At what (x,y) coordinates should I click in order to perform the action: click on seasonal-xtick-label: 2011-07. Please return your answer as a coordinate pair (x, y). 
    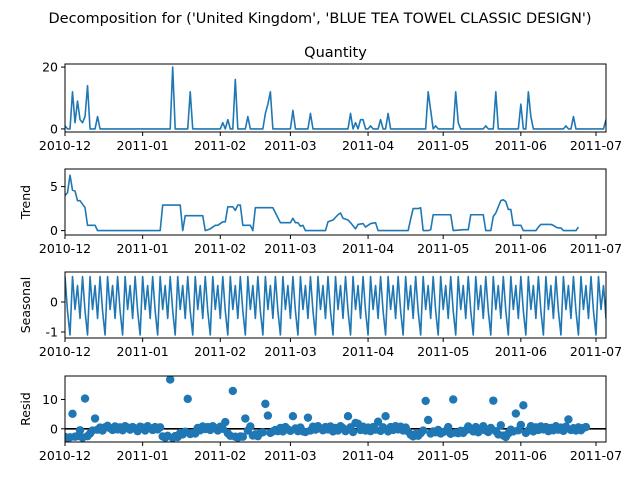
    Looking at the image, I should click on (596, 351).